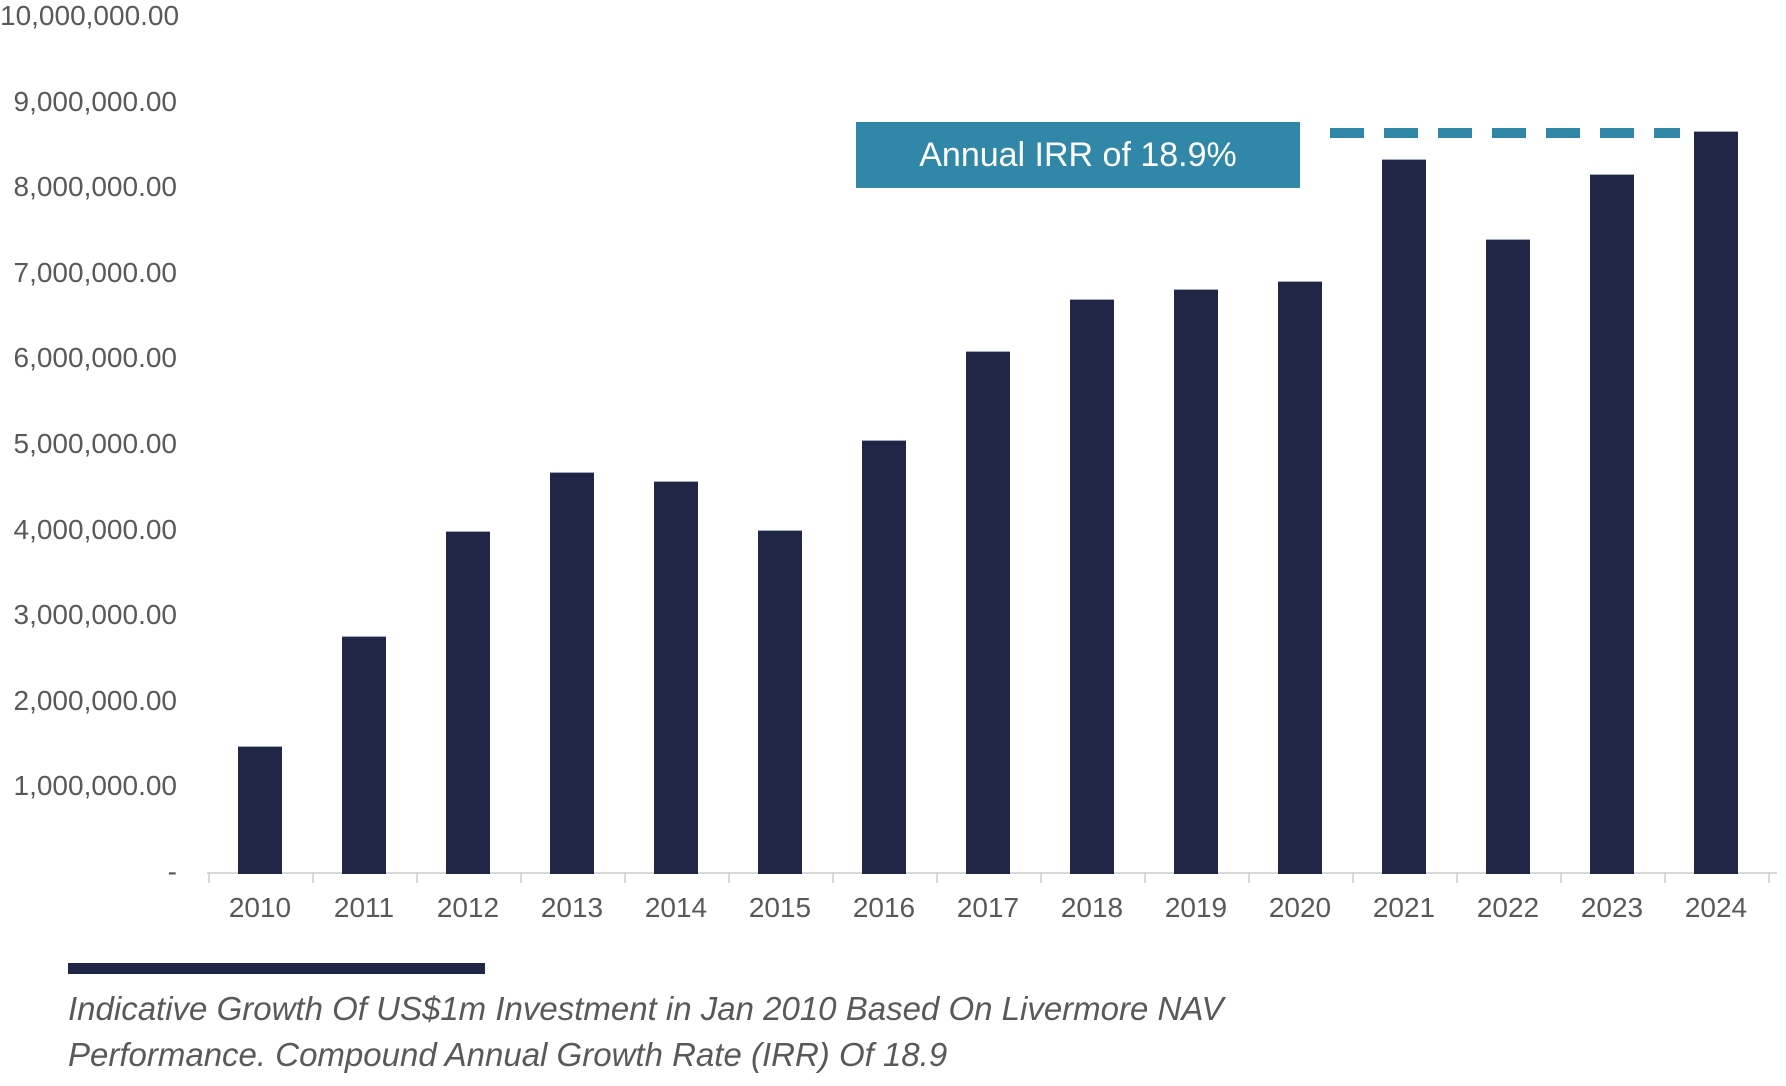 This screenshot has width=1786, height=1086. What do you see at coordinates (1300, 907) in the screenshot?
I see `x-axis-label-2020: 2020` at bounding box center [1300, 907].